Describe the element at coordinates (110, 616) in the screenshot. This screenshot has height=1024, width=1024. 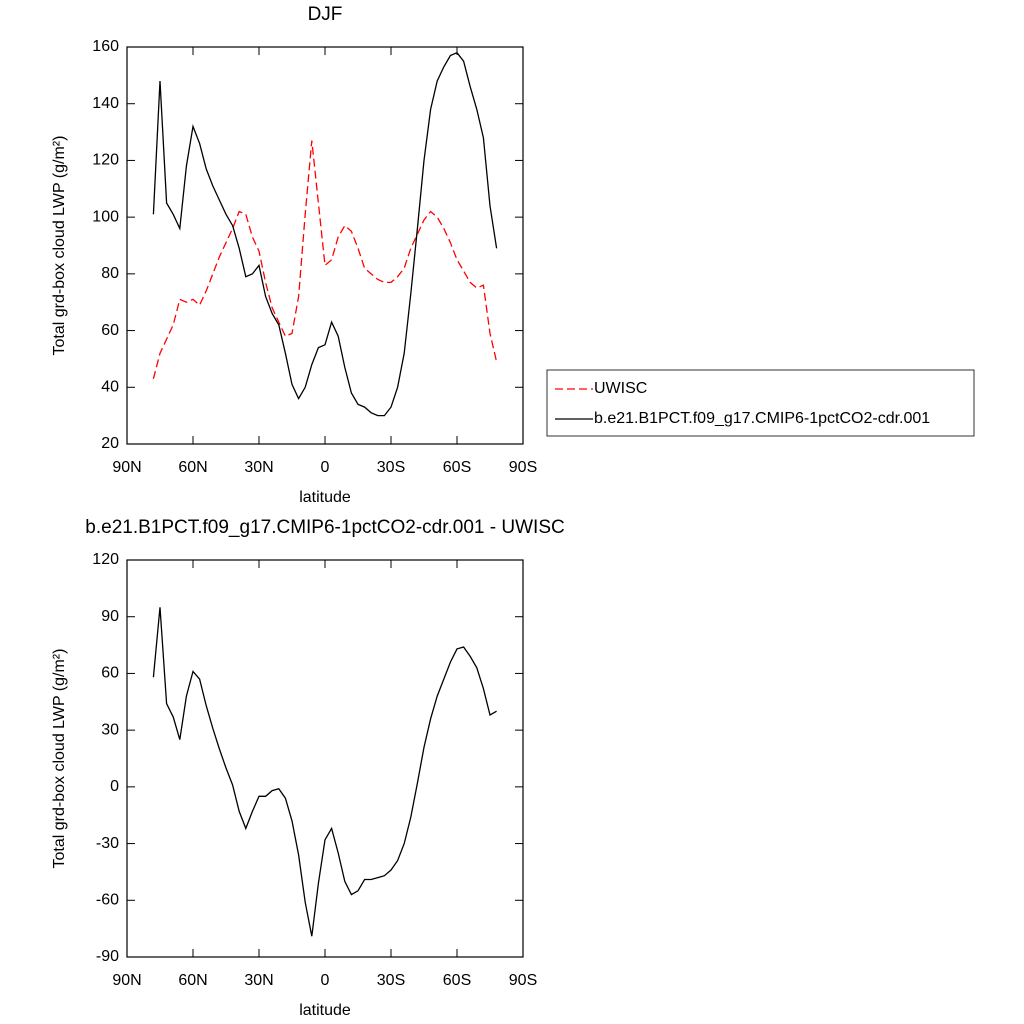
I see `y-tick-label: 90` at that location.